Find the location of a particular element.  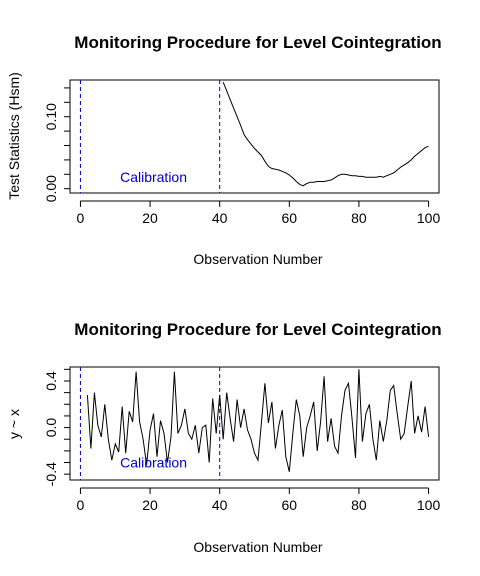

y-axis-label: Test Statistics (Hsm) is located at coordinates (14, 136).